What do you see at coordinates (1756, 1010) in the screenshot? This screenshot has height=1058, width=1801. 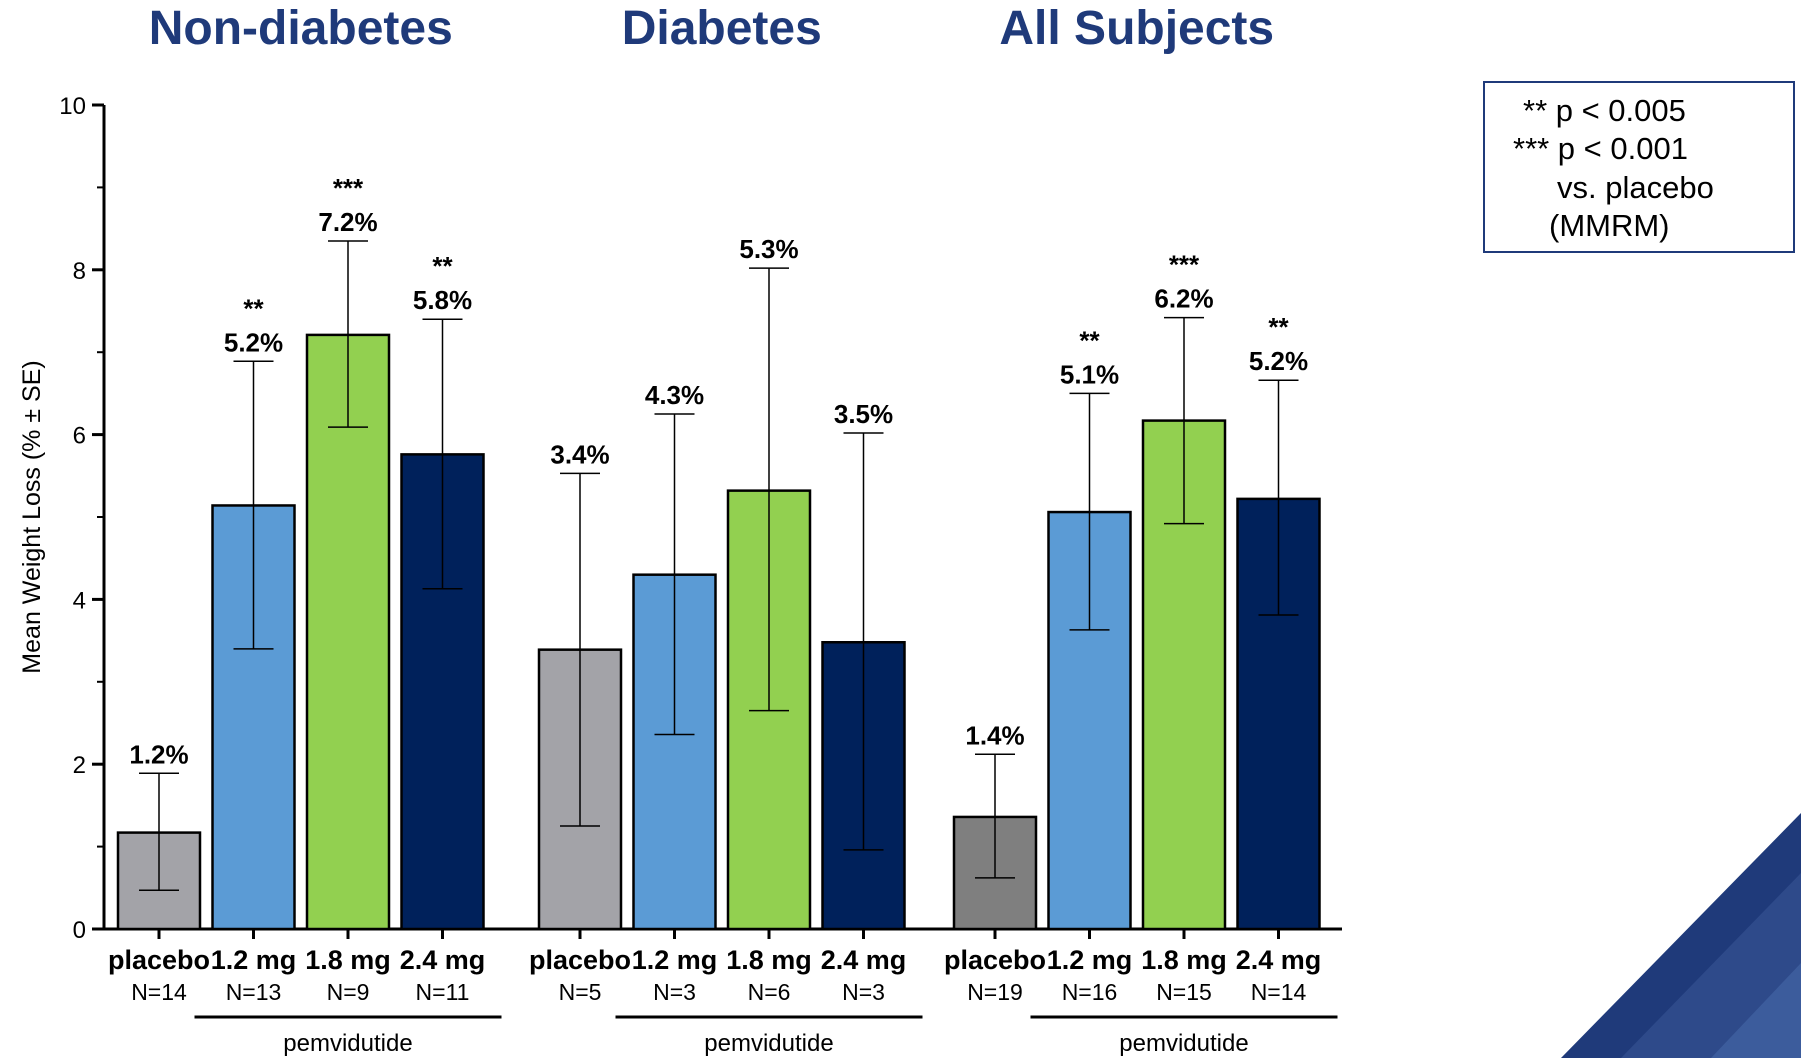 I see `corner-shape-front` at bounding box center [1756, 1010].